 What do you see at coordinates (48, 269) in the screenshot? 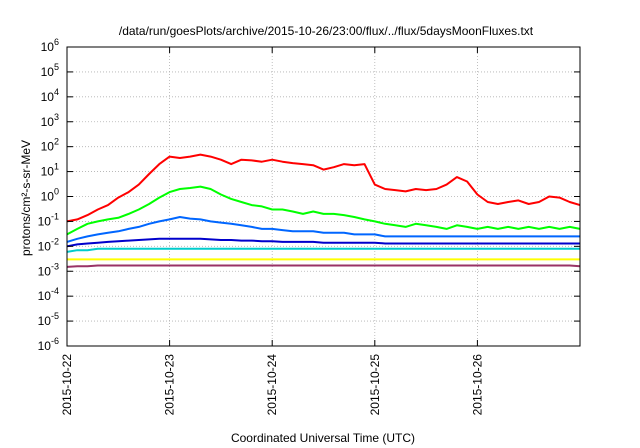
I see `y-tick-label: 10⁻³` at bounding box center [48, 269].